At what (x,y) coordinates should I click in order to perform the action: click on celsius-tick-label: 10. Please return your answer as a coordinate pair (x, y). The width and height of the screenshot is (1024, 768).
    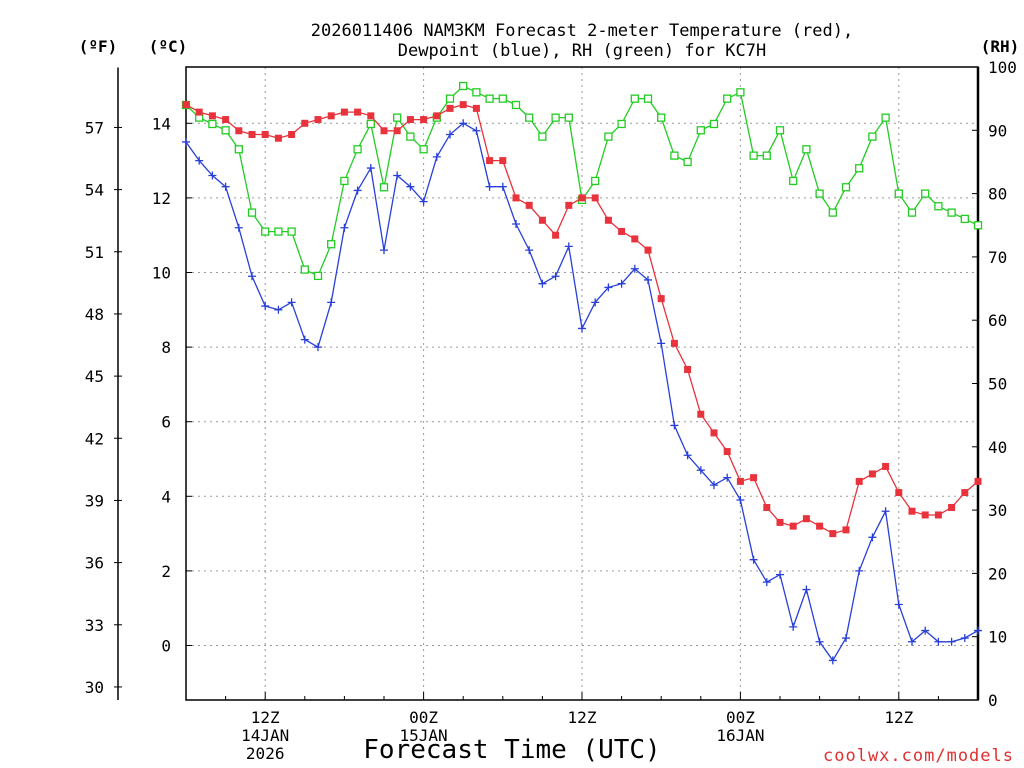
    Looking at the image, I should click on (161, 273).